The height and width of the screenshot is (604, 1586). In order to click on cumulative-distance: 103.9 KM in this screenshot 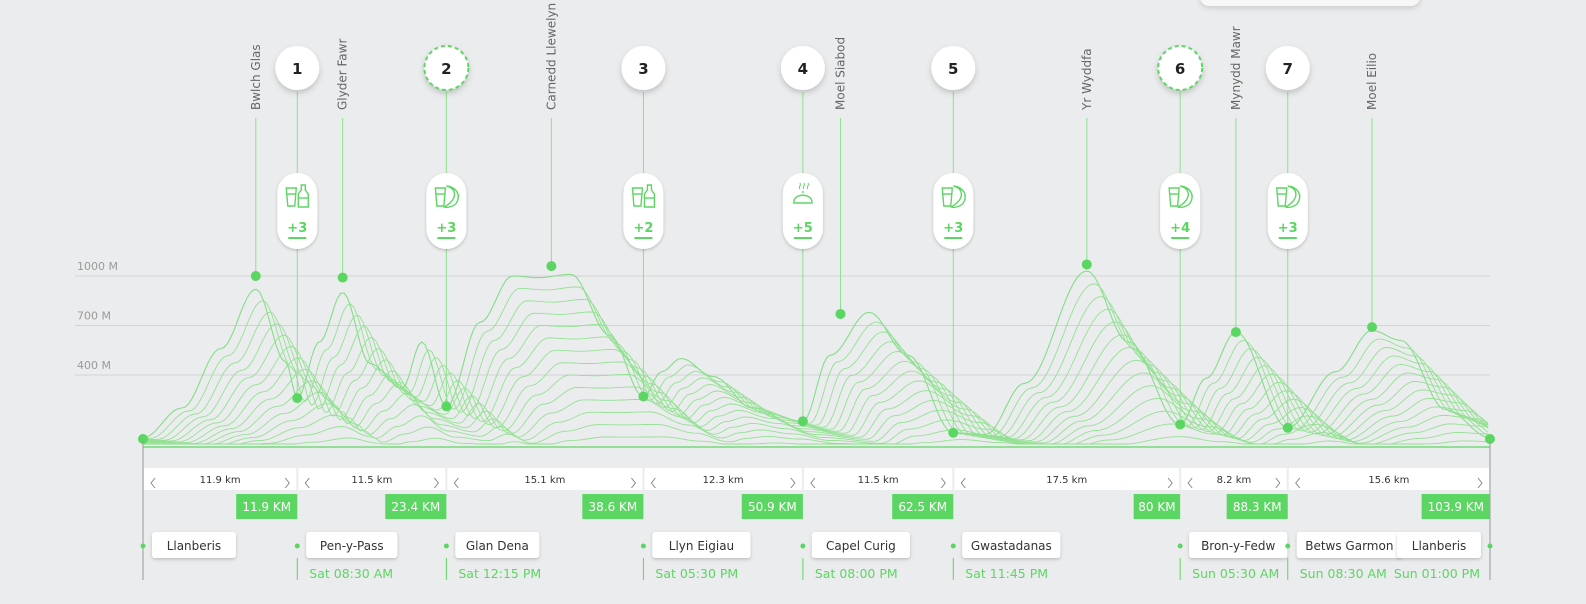, I will do `click(1456, 507)`.